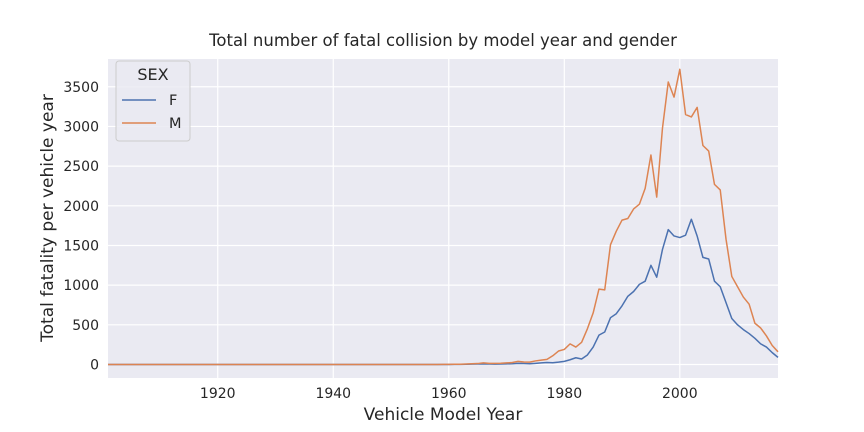  I want to click on legend-label-m: M, so click(175, 124).